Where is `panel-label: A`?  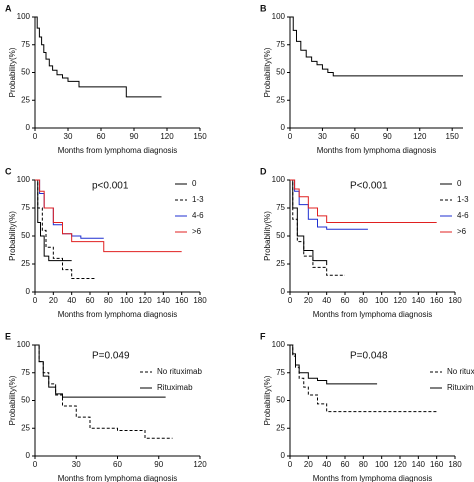
panel-label: A is located at coordinates (8, 8).